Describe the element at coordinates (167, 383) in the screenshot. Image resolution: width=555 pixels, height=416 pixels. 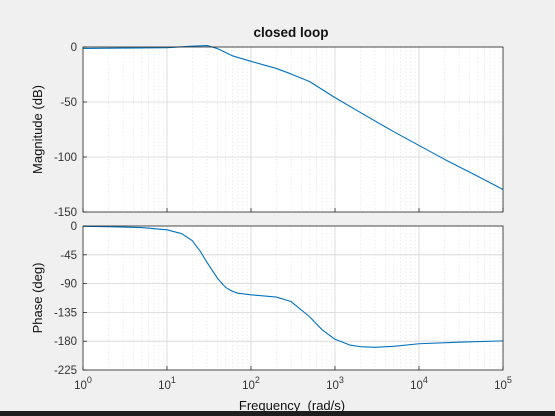
I see `x-tick-label: 10¹` at that location.